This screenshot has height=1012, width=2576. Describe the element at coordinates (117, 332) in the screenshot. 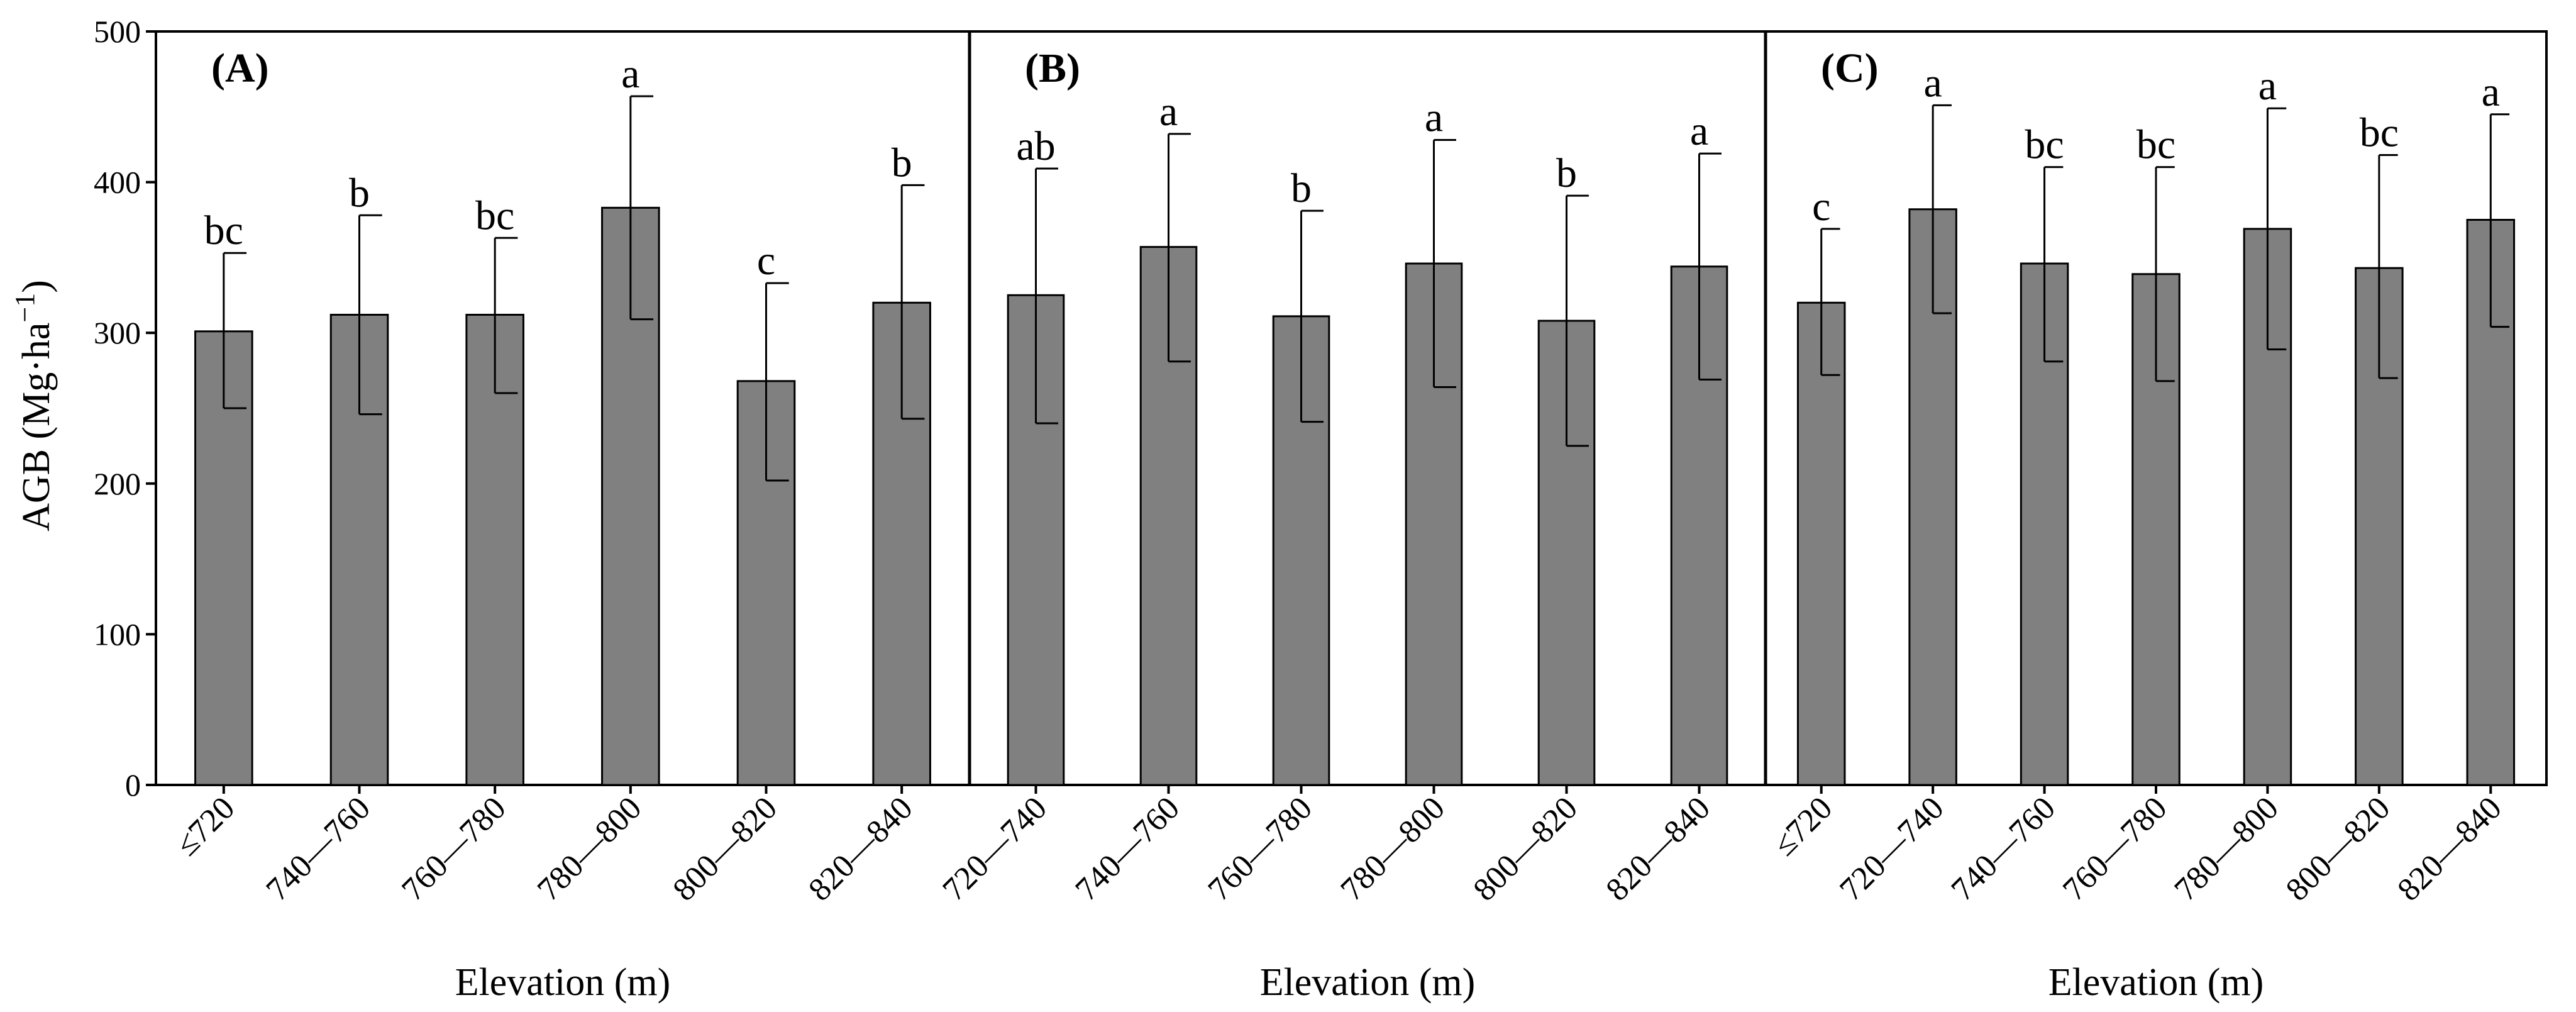

I see `y-tick-label: 300` at that location.